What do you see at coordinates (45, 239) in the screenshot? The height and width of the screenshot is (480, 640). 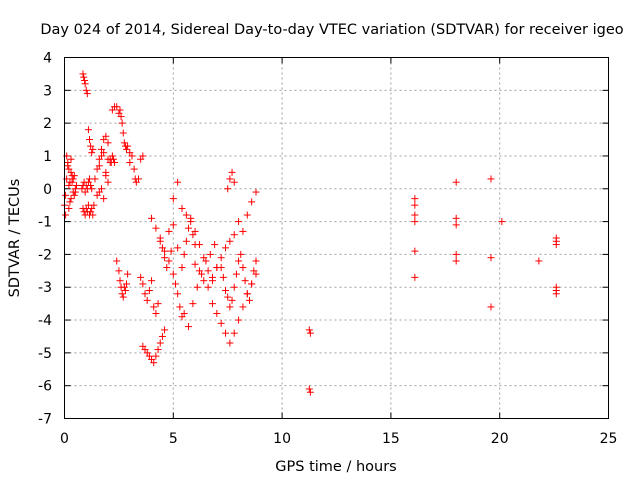 I see `y-tick-labels: -7 -6 -5 -4 -3 -2 -1 0 1 2 3 4` at bounding box center [45, 239].